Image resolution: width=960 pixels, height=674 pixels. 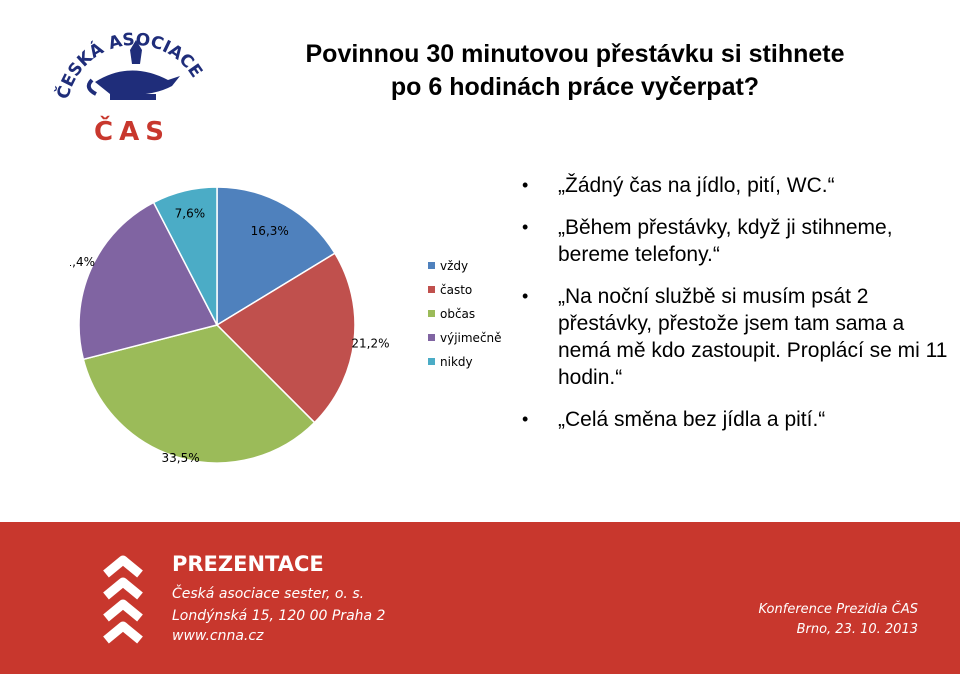 I want to click on list-item: • „Celá směna bez jídla a pití.“, so click(x=674, y=419).